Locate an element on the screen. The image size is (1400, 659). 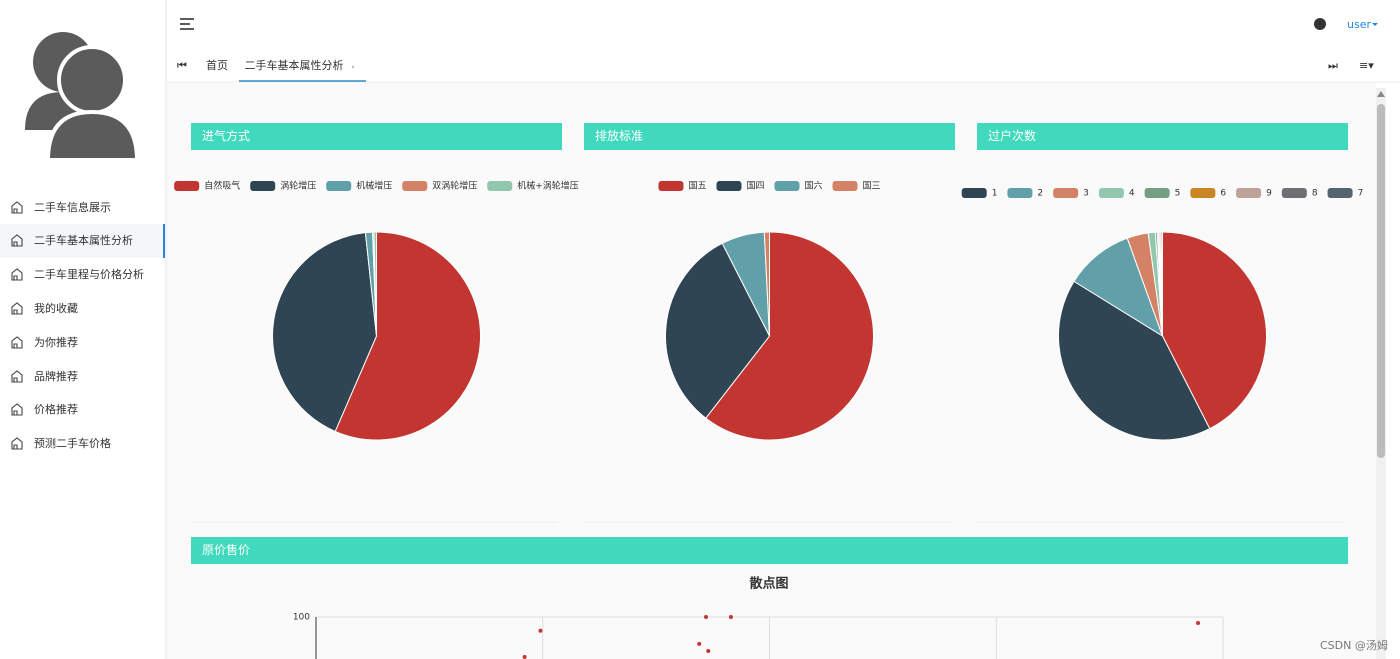
legend-label: 8 is located at coordinates (1315, 194).